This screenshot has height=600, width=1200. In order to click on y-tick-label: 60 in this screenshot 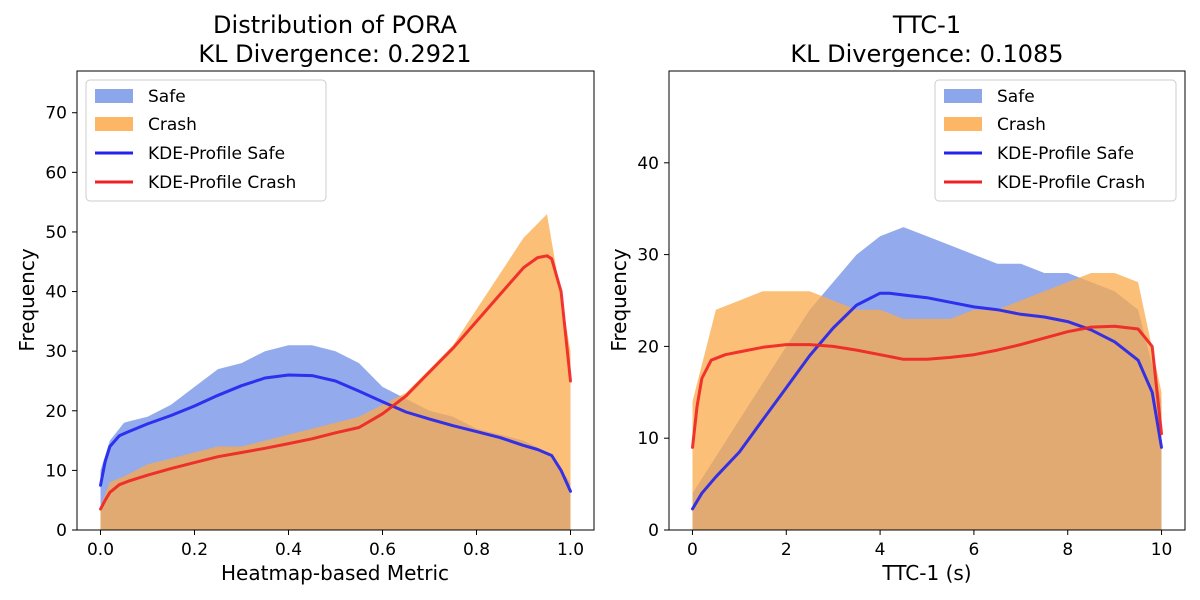, I will do `click(56, 173)`.